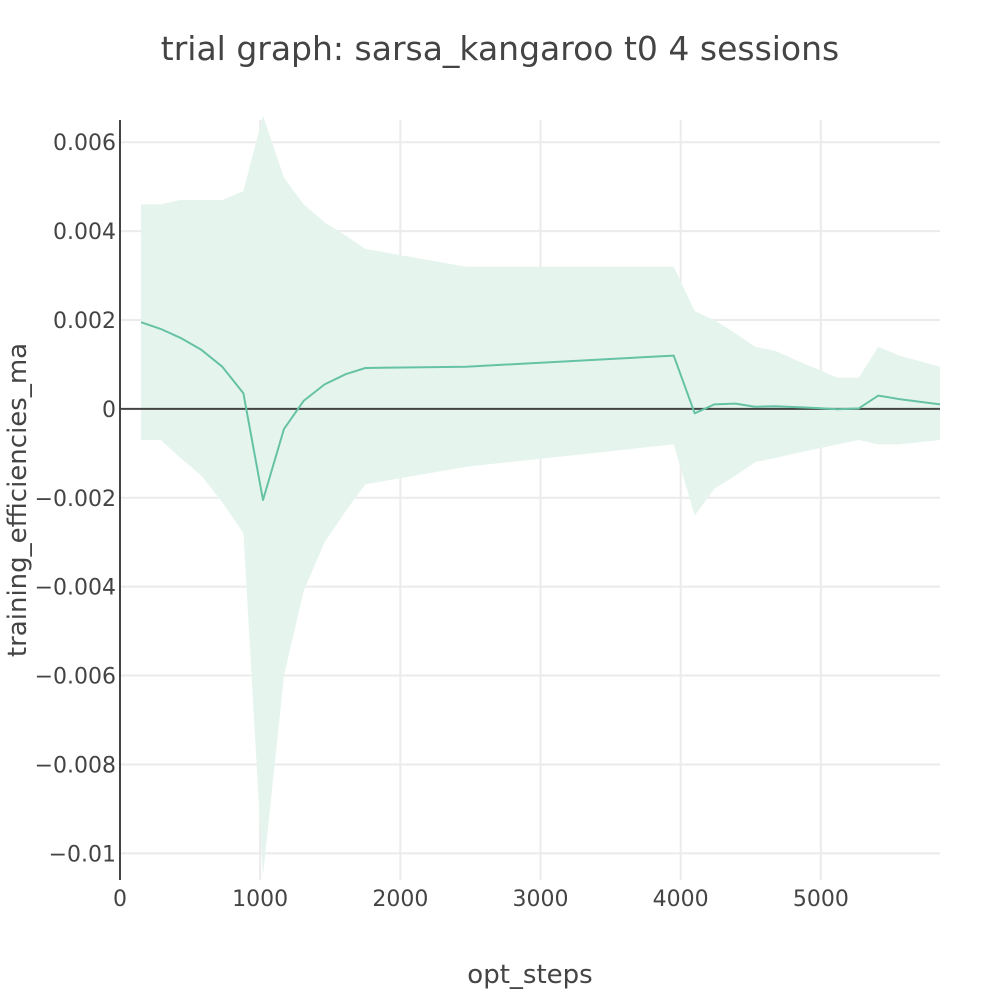 This screenshot has width=1000, height=1000. What do you see at coordinates (82, 854) in the screenshot?
I see `y-tick-label: −0.01` at bounding box center [82, 854].